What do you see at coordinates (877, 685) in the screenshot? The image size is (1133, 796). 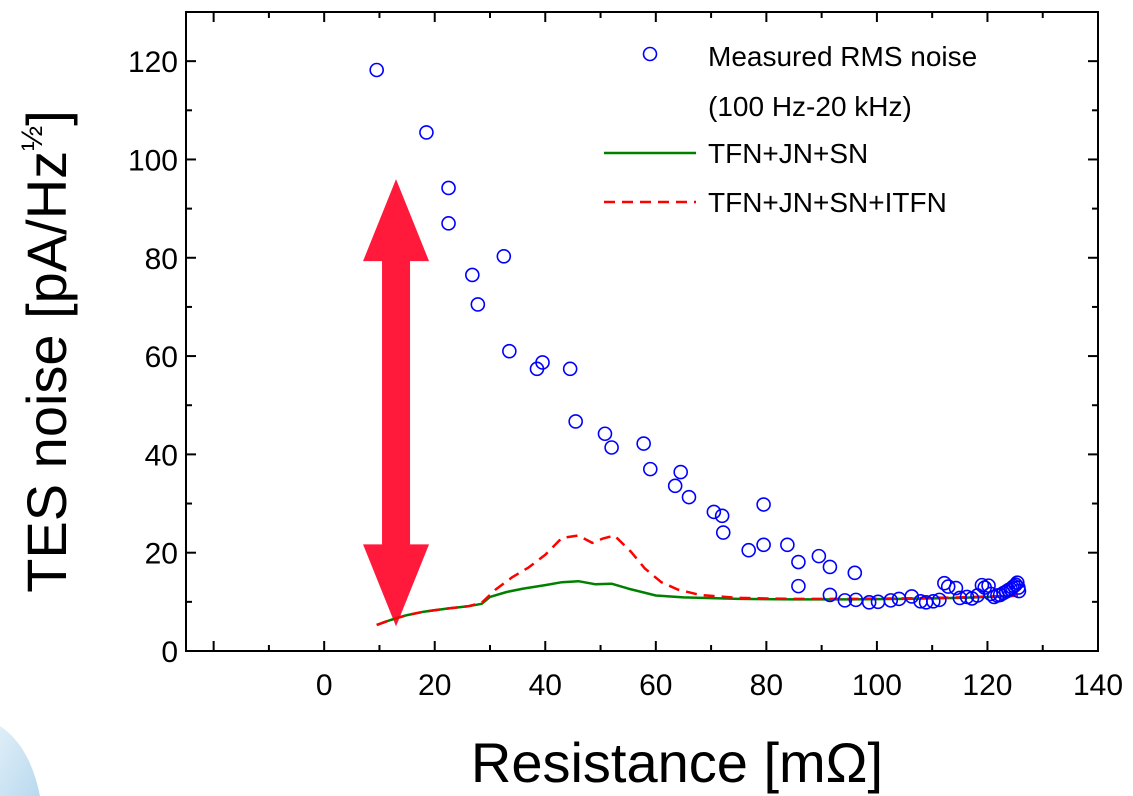 I see `x-tick-label: 100` at bounding box center [877, 685].